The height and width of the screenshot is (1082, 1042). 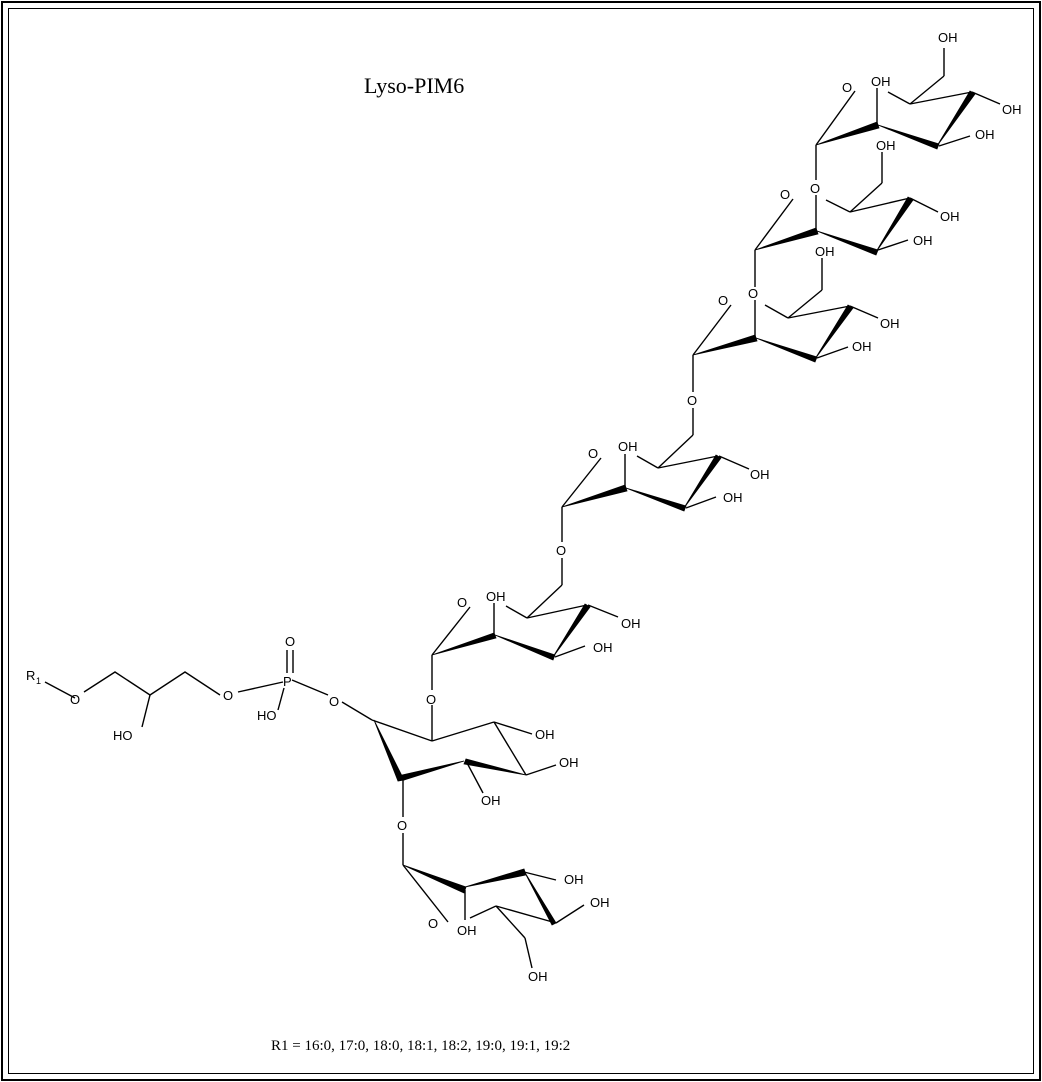 What do you see at coordinates (208, 689) in the screenshot?
I see `glycerol-phosphate-chain` at bounding box center [208, 689].